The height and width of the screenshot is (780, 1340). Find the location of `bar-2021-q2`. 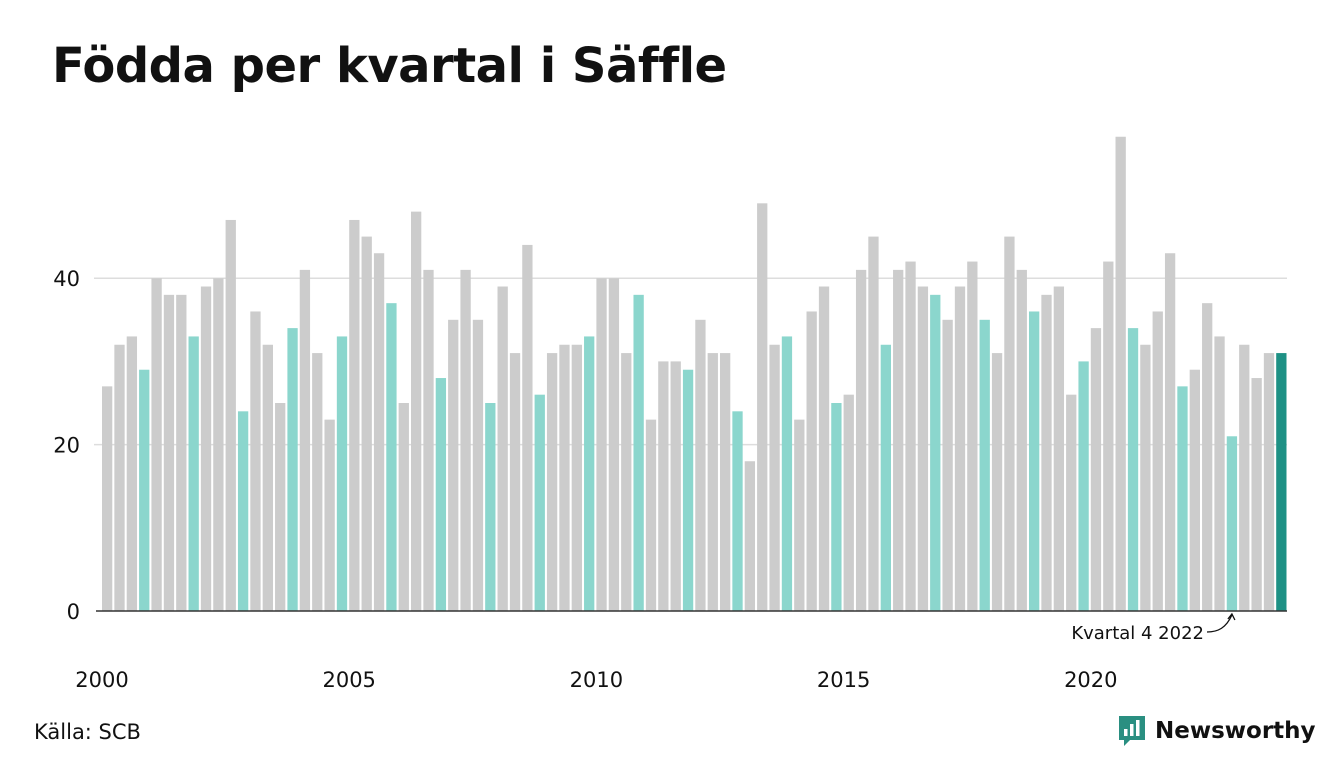

bar-2021-q2 is located at coordinates (1157, 461).